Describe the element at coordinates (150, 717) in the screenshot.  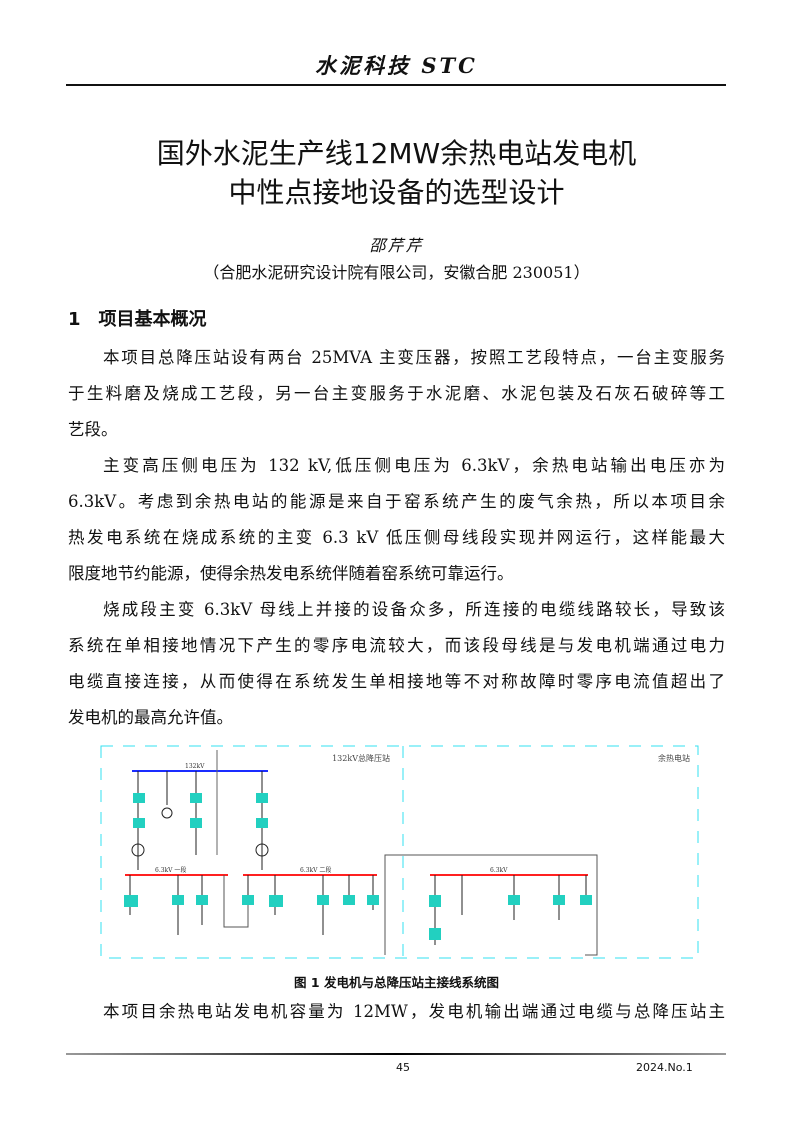
I see `paragraph-line: 发电机的最高允许值。` at that location.